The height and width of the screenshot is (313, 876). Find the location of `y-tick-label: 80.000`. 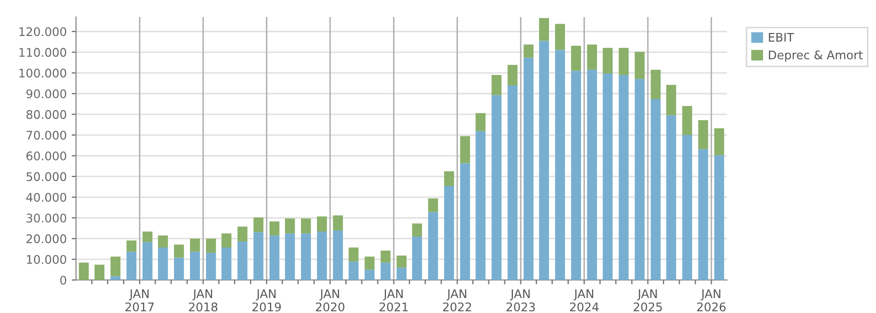

y-tick-label: 80.000 is located at coordinates (46, 114).